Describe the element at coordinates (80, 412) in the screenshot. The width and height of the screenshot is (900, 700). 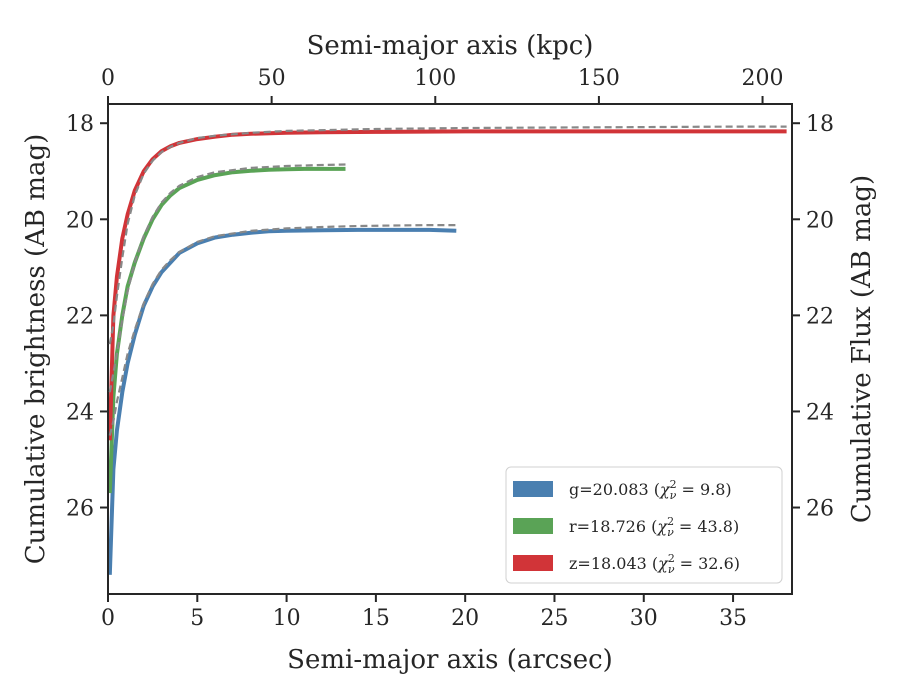
I see `y-tick-label: 24` at that location.